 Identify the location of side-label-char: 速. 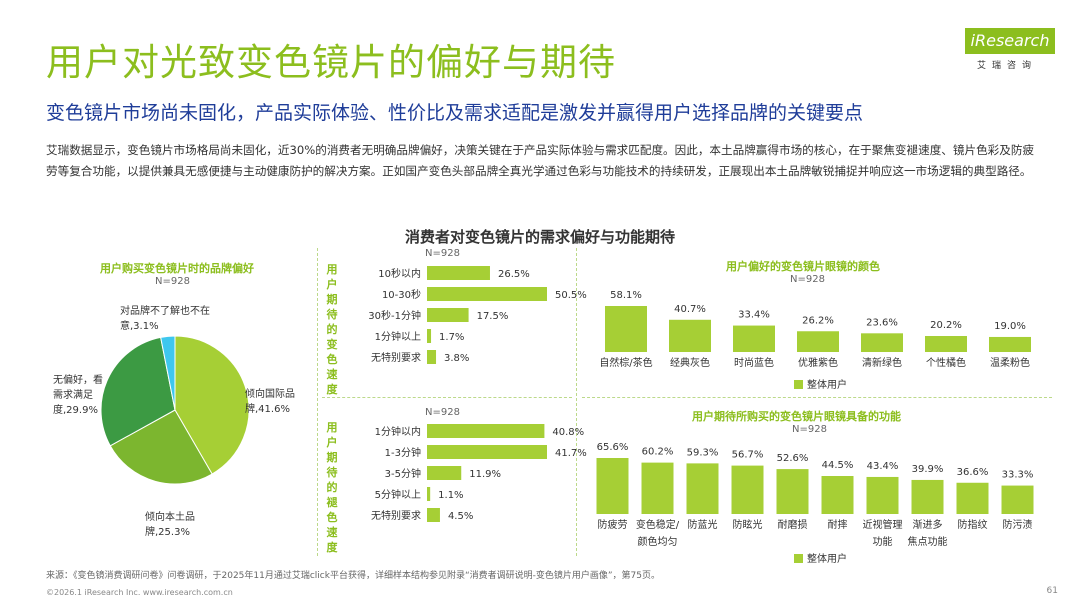
(332, 532).